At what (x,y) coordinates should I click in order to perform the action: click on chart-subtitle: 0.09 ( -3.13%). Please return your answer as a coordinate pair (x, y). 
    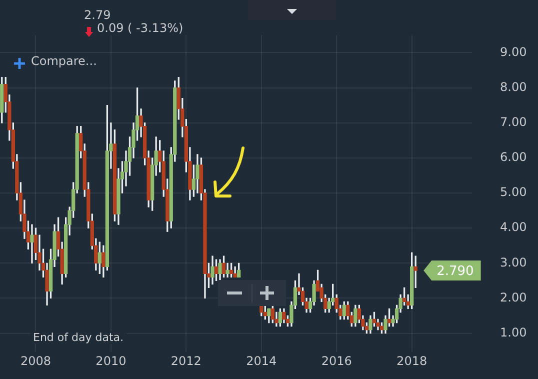
    Looking at the image, I should click on (140, 28).